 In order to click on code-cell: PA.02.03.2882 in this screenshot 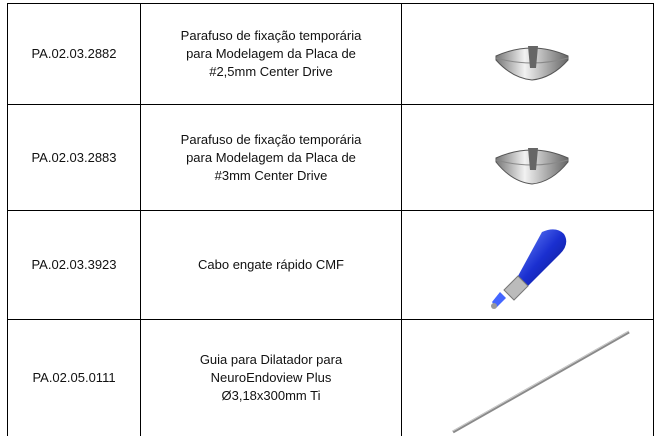, I will do `click(74, 54)`.